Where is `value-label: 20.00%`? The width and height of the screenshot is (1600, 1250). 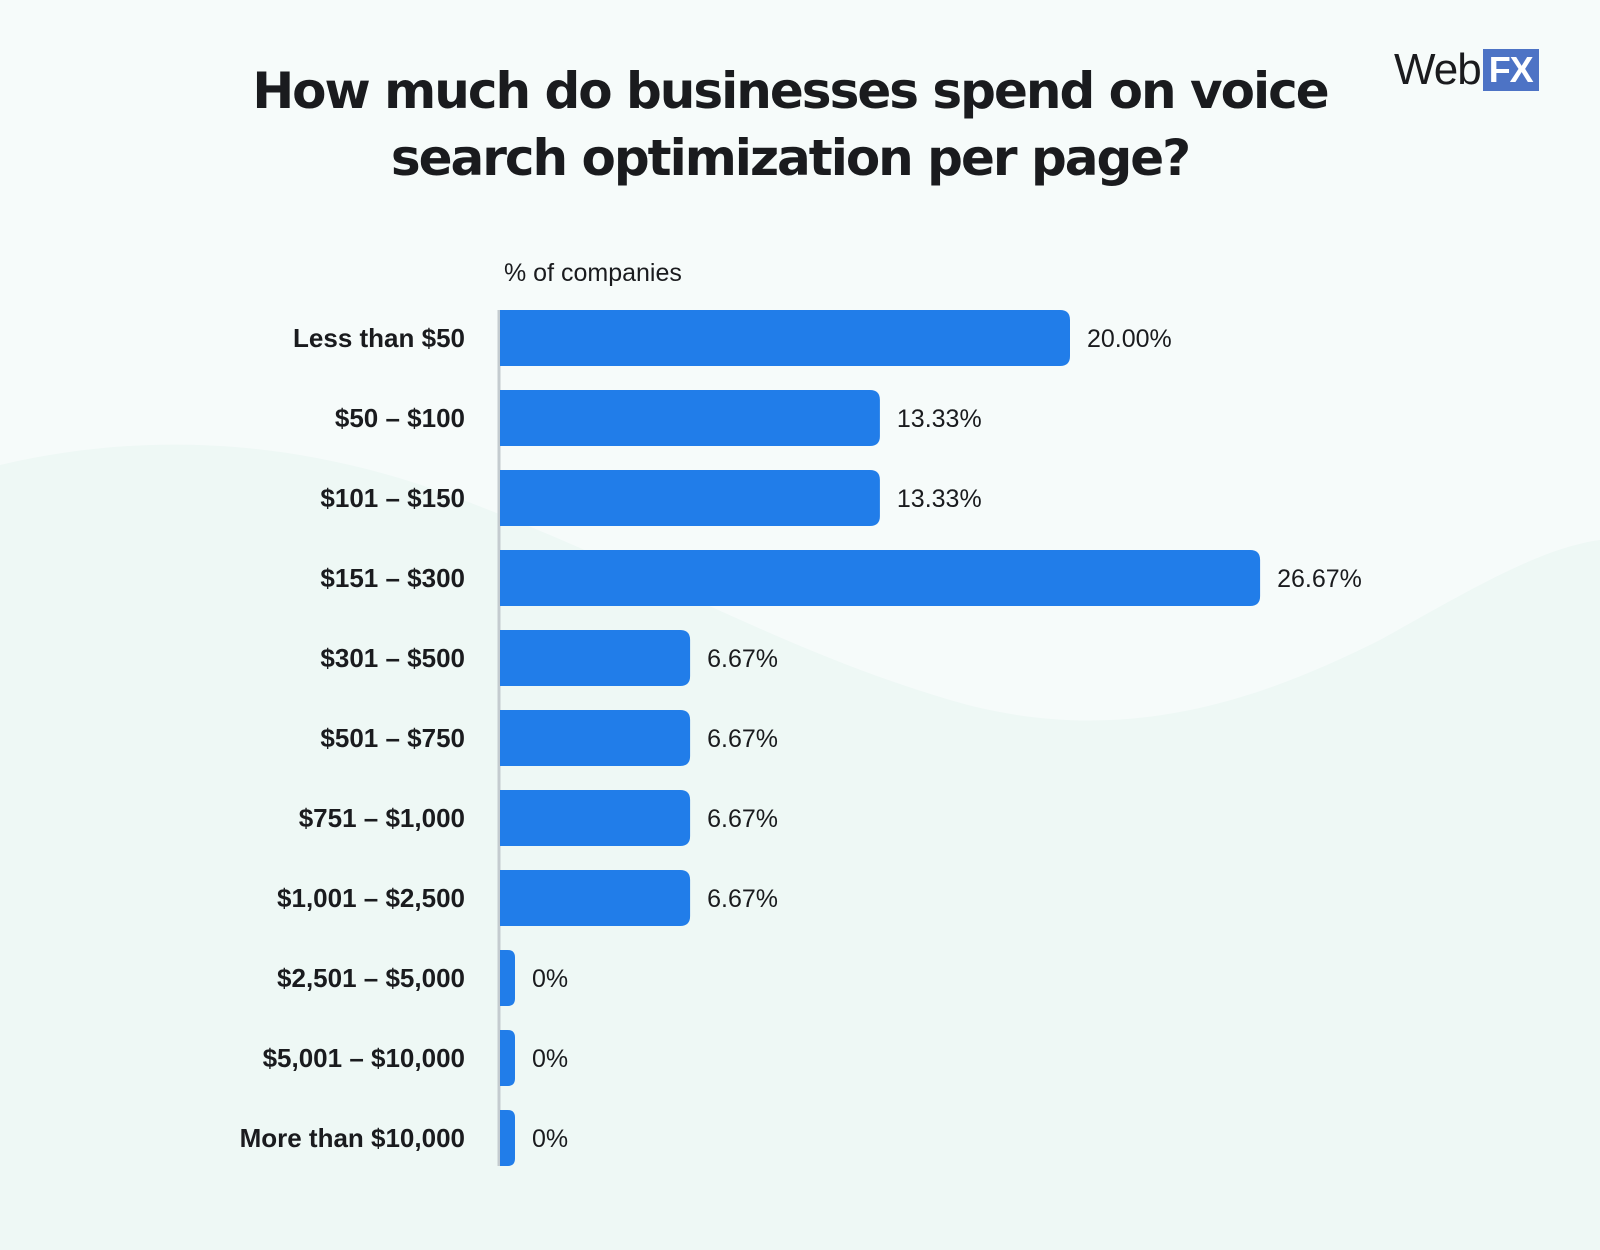 value-label: 20.00% is located at coordinates (1129, 339).